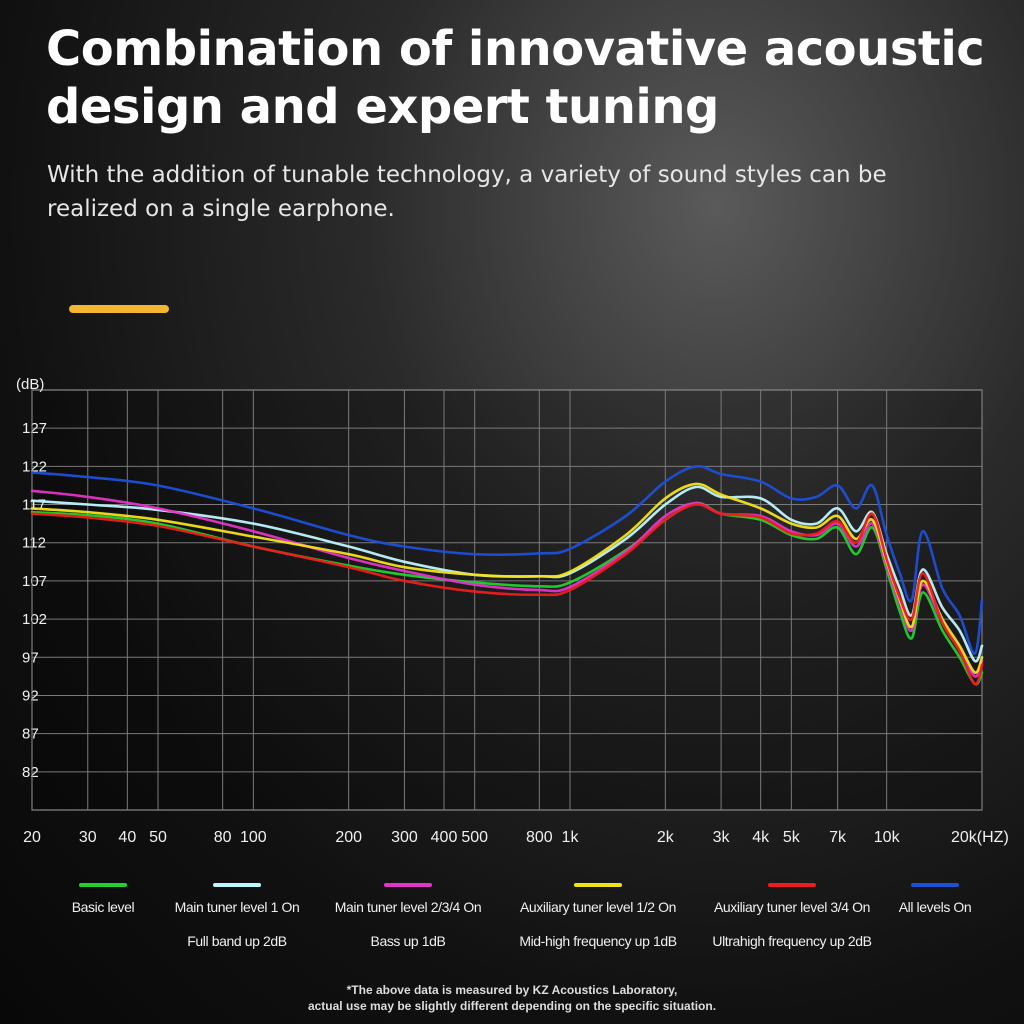 The height and width of the screenshot is (1024, 1024). I want to click on legend-item: Basic level, so click(103, 899).